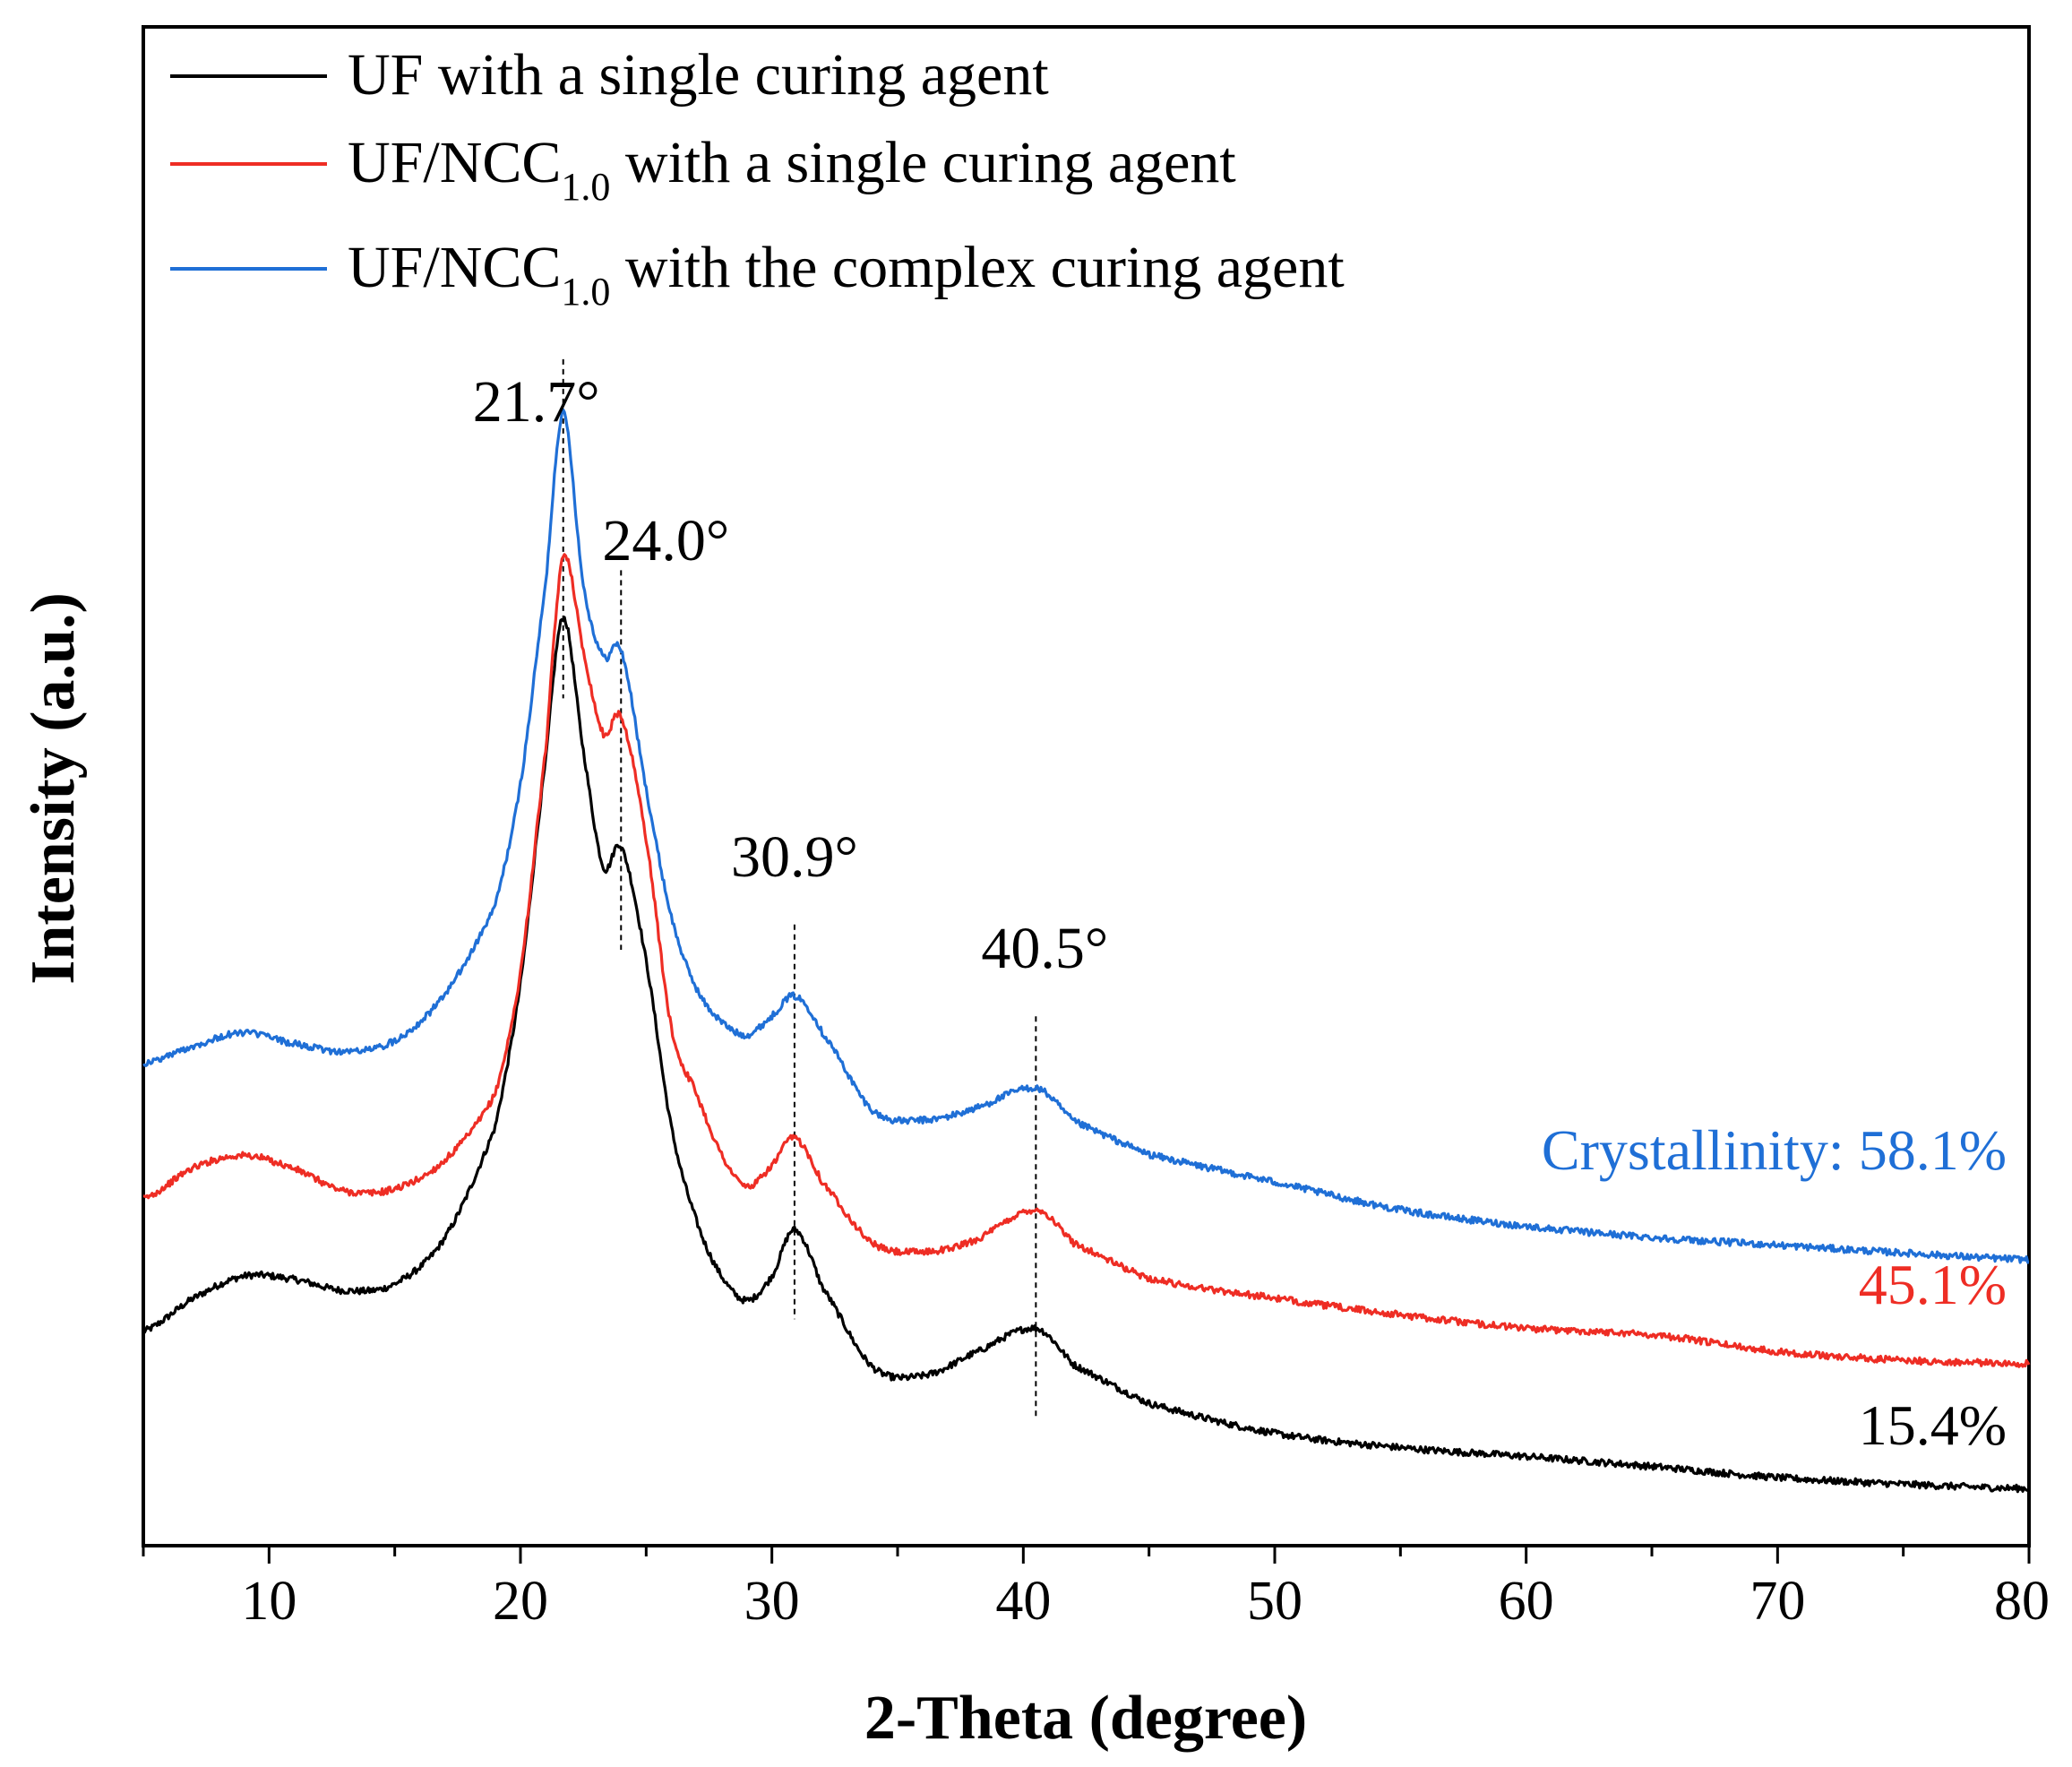  What do you see at coordinates (2022, 1602) in the screenshot?
I see `x-tick-label-80: 80` at bounding box center [2022, 1602].